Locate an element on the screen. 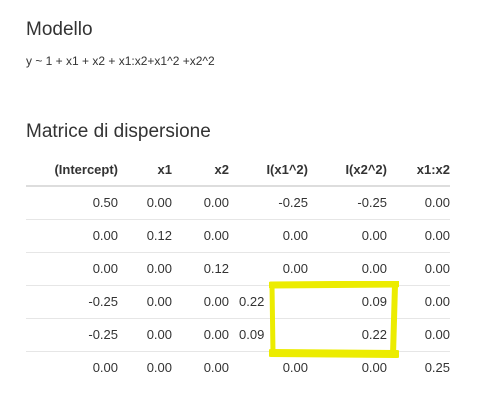 The width and height of the screenshot is (504, 400). table-row: 0.00 0.12 0.00 0.00 0.00 0.00 is located at coordinates (238, 235).